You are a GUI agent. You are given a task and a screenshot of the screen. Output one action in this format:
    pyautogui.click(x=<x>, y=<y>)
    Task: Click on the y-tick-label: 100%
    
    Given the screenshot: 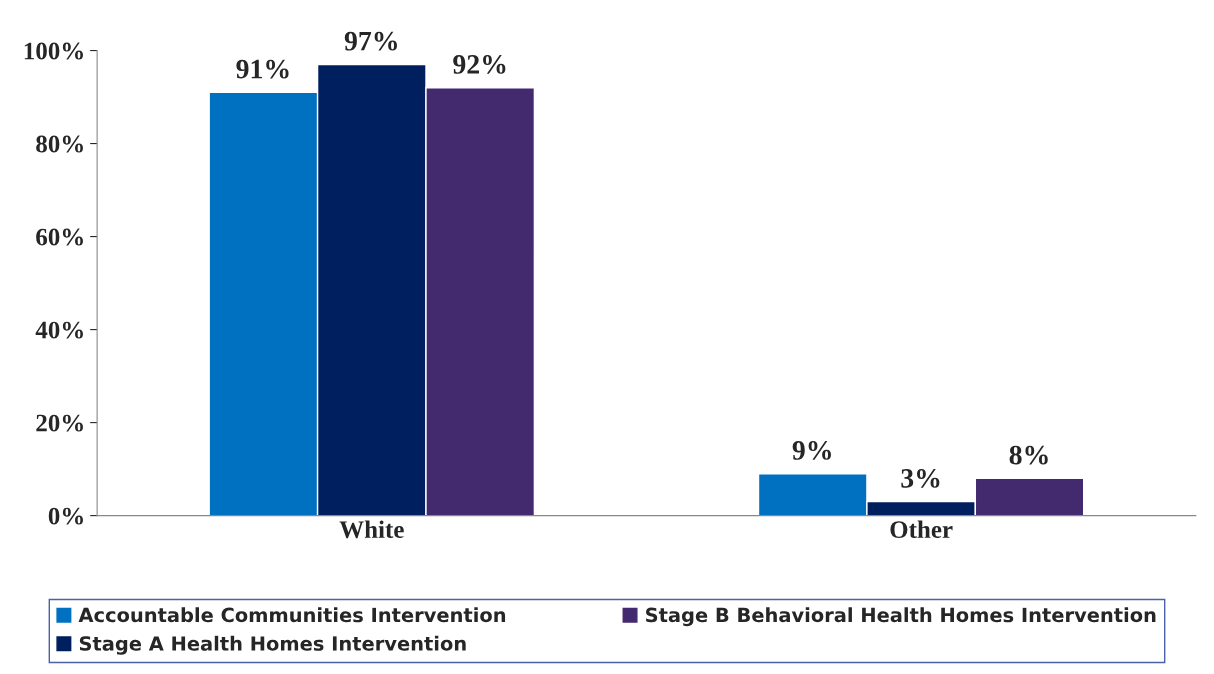 What is the action you would take?
    pyautogui.click(x=53, y=51)
    